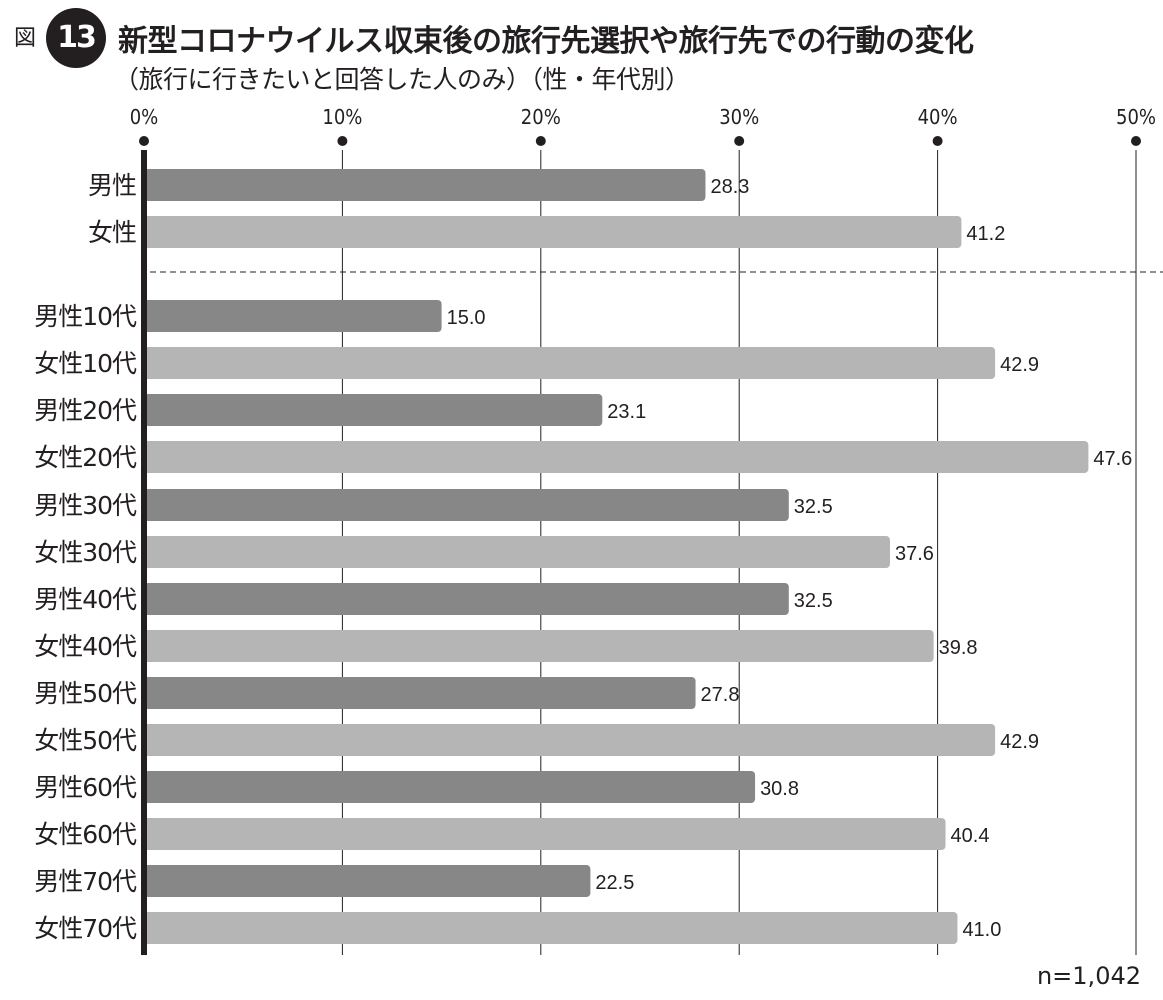 The width and height of the screenshot is (1163, 1000). What do you see at coordinates (958, 648) in the screenshot?
I see `data-label: 39.8` at bounding box center [958, 648].